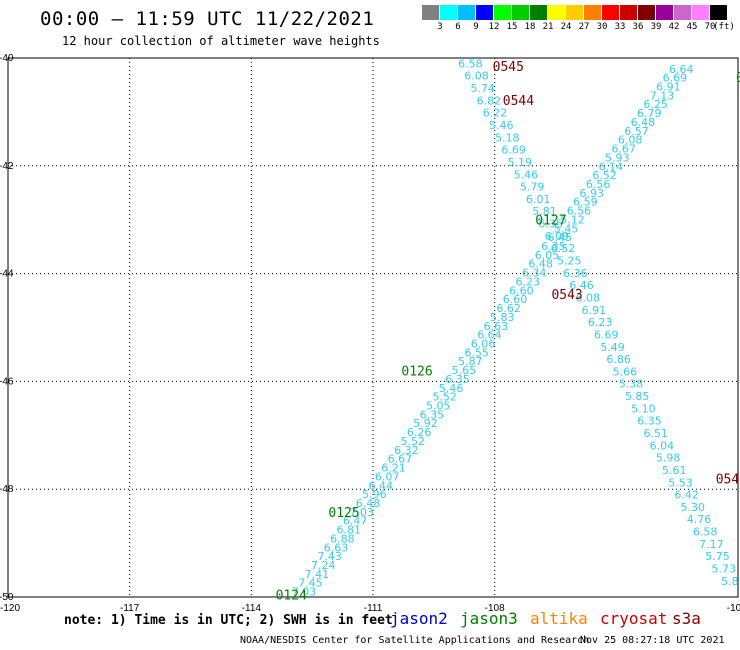 The height and width of the screenshot is (650, 740). I want to click on wave-height-value: 6.22, so click(495, 113).